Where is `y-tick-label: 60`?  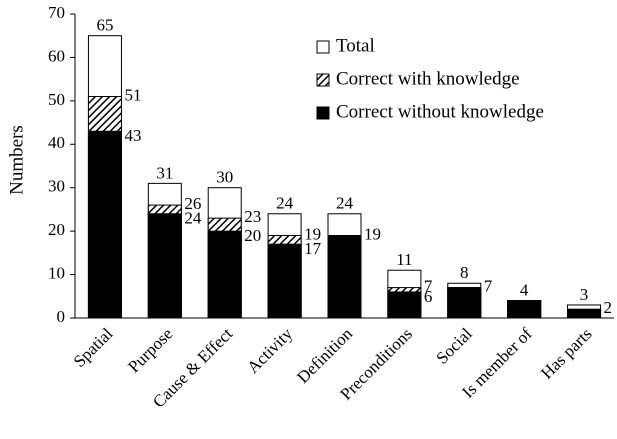 y-tick-label: 60 is located at coordinates (56, 55).